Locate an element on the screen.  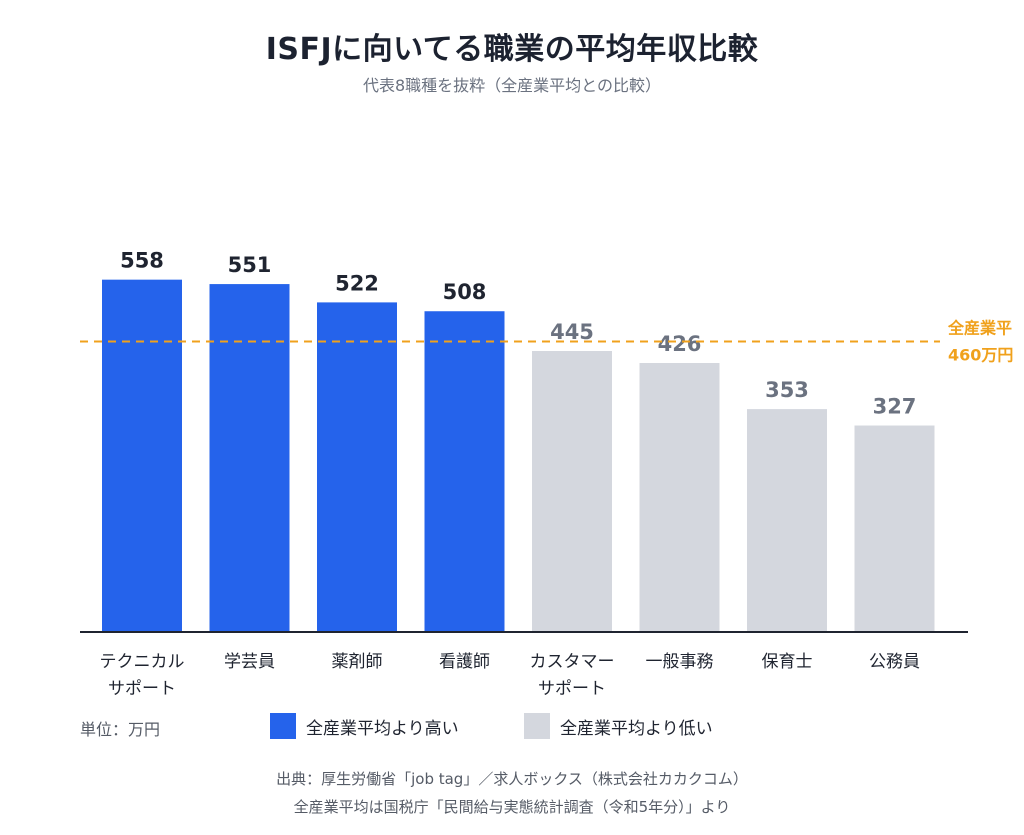
data-label: 508 is located at coordinates (465, 292).